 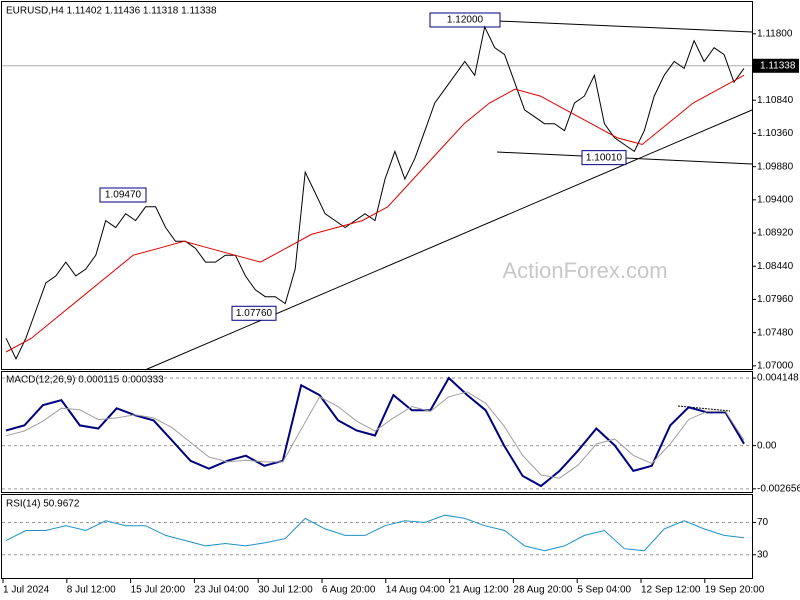 What do you see at coordinates (775, 266) in the screenshot?
I see `y-tick-label: 1.08440` at bounding box center [775, 266].